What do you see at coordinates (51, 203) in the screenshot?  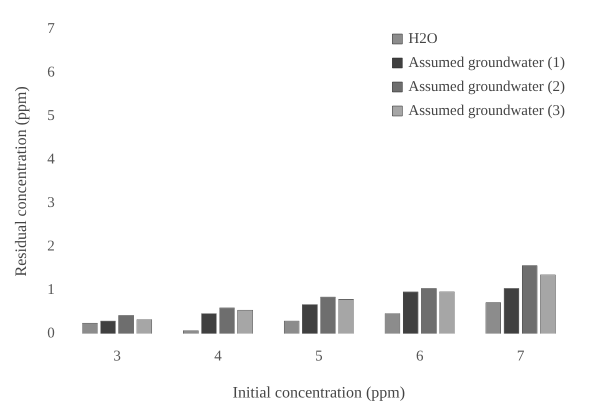 I see `y-tick-label: 3` at bounding box center [51, 203].